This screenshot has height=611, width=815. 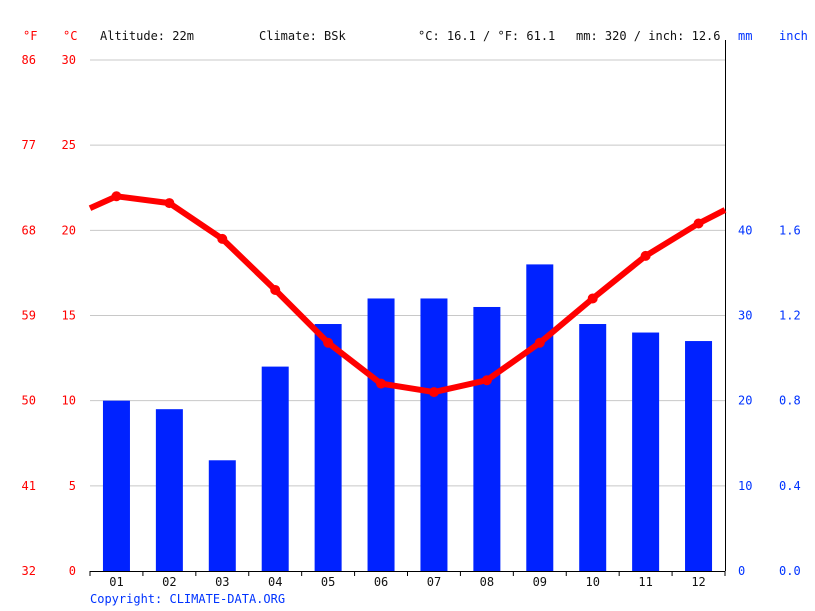 I want to click on celsius-unit-label: °C, so click(x=70, y=36).